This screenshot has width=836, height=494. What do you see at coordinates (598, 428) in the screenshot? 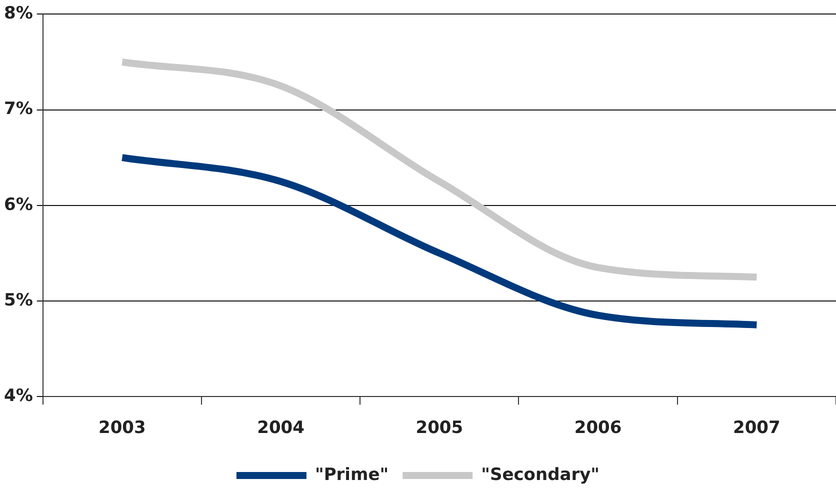
I see `x-tick-label: 2006` at bounding box center [598, 428].